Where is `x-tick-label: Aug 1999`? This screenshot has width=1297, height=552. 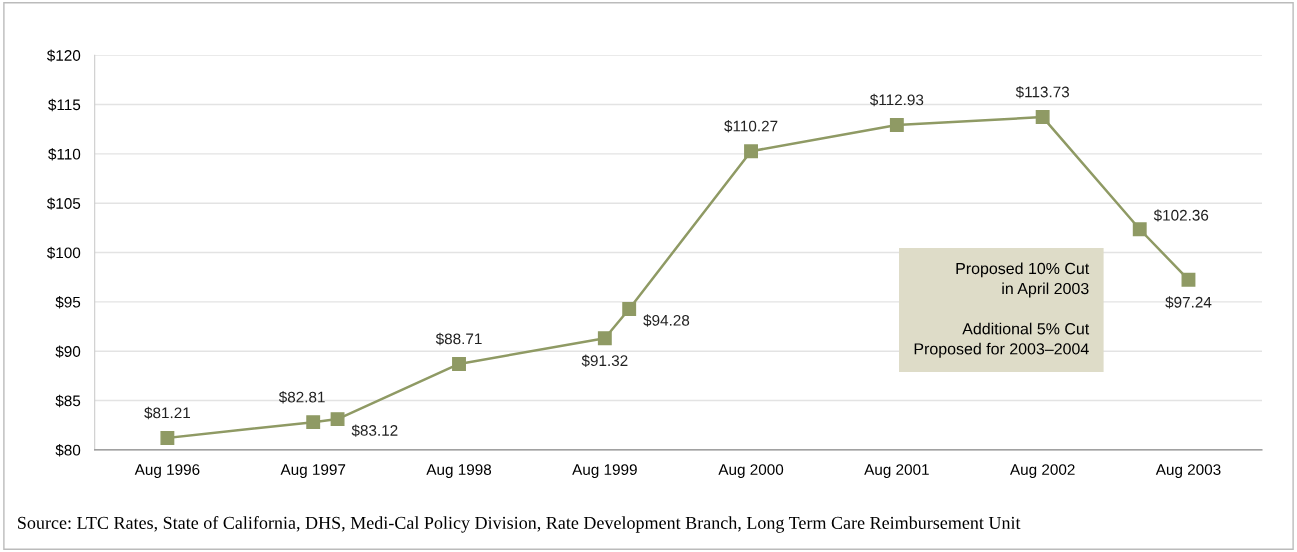 x-tick-label: Aug 1999 is located at coordinates (604, 471).